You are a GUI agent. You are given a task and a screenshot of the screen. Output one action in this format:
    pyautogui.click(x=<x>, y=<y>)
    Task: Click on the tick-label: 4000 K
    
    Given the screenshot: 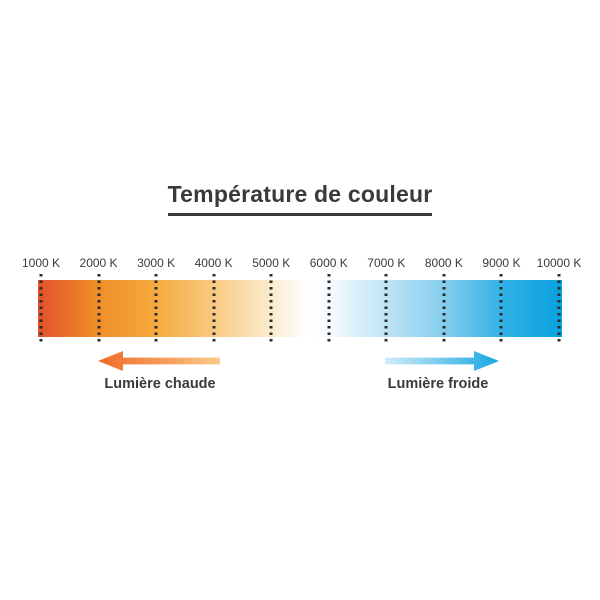 What is the action you would take?
    pyautogui.click(x=213, y=263)
    